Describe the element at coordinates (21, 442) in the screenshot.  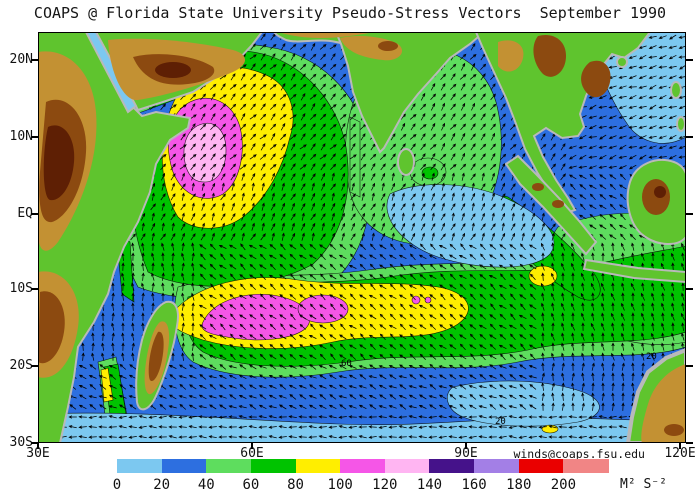
I see `y-tick-label: 30S` at that location.